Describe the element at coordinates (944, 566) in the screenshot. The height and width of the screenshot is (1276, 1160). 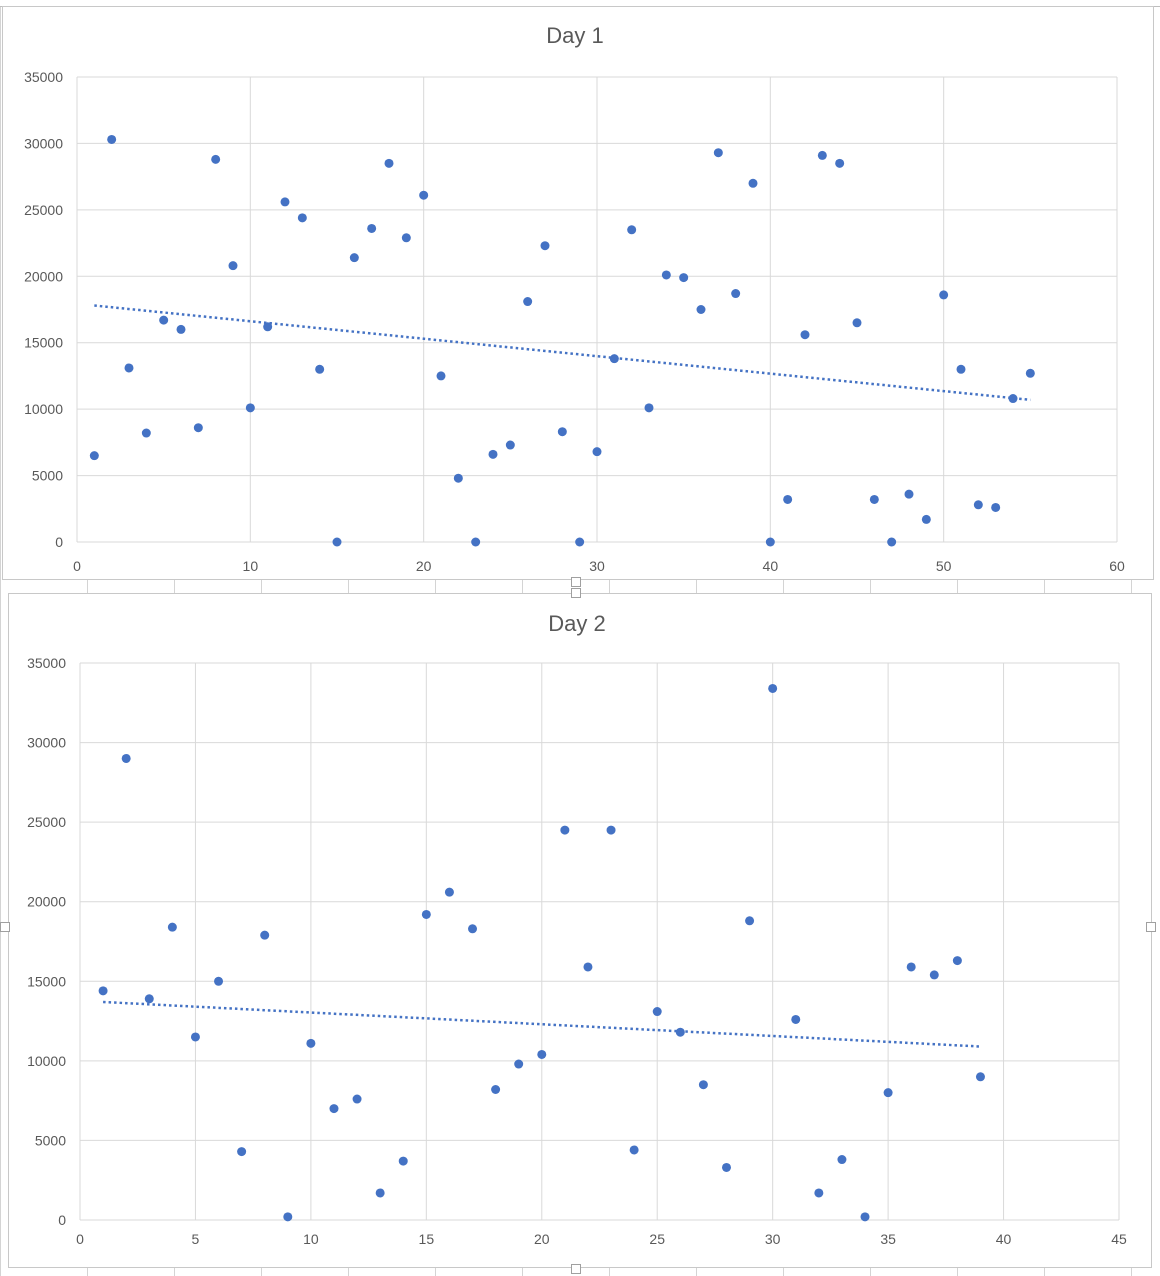
I see `x-tick-label: 50` at that location.